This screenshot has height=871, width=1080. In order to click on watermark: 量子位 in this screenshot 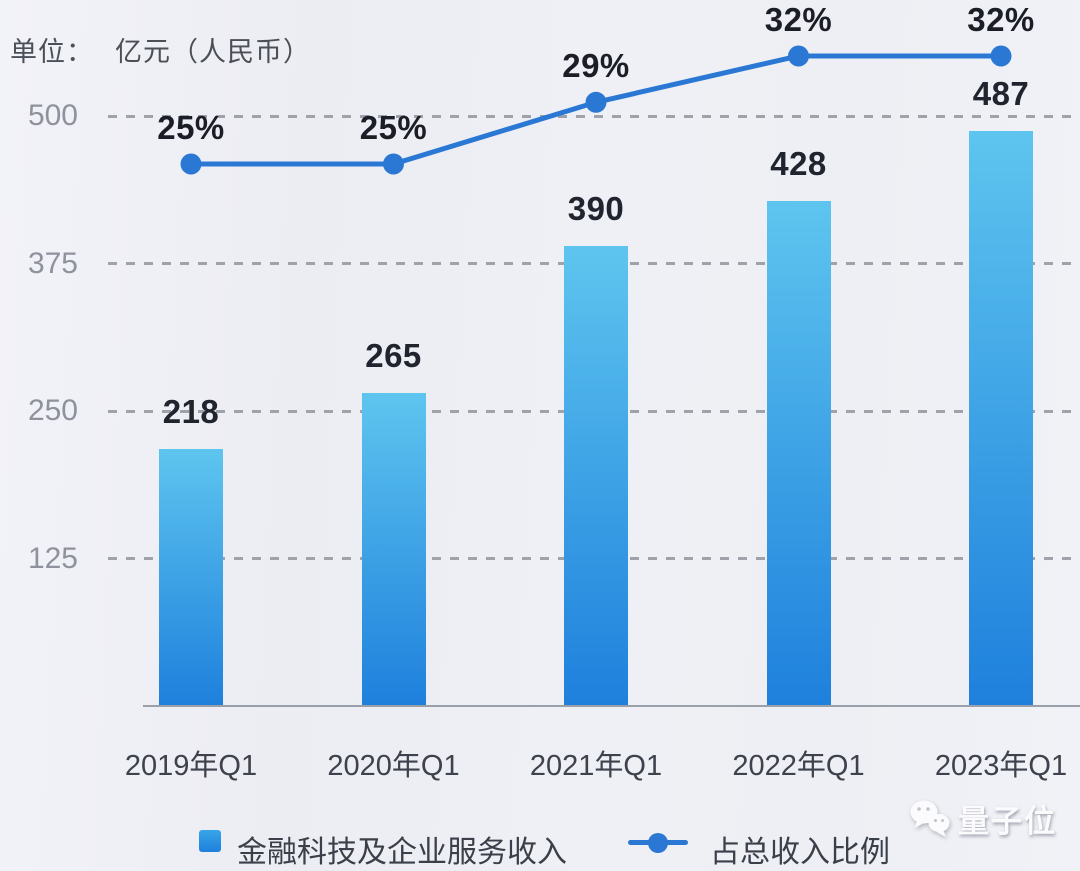, I will do `click(982, 818)`.